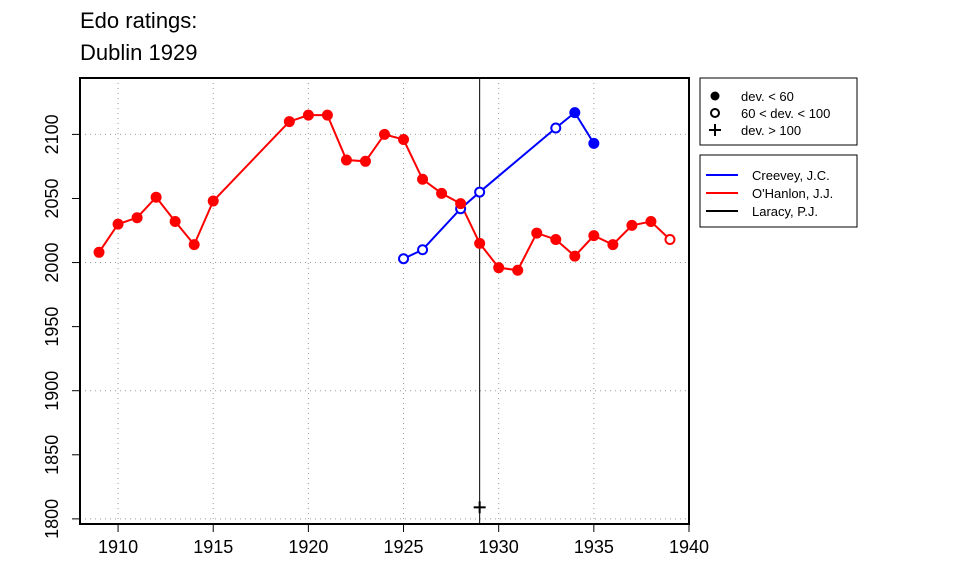 This screenshot has height=576, width=960. Describe the element at coordinates (52, 327) in the screenshot. I see `y-tick-label: 1950` at that location.